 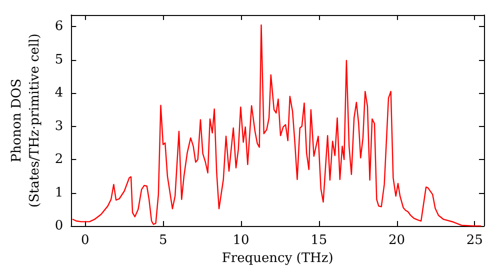 What do you see at coordinates (397, 240) in the screenshot?
I see `x-tick-label: 20` at bounding box center [397, 240].